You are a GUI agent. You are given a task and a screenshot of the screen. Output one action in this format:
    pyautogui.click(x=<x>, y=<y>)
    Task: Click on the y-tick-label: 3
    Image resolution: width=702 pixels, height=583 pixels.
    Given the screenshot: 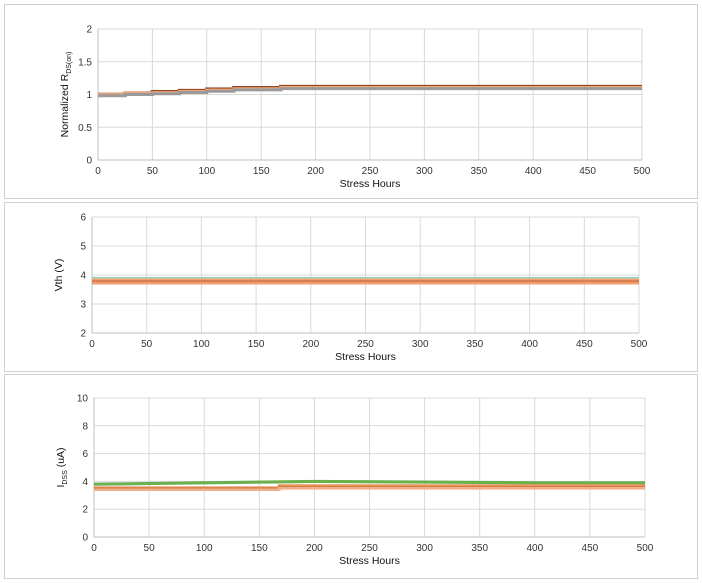 What is the action you would take?
    pyautogui.click(x=83, y=305)
    